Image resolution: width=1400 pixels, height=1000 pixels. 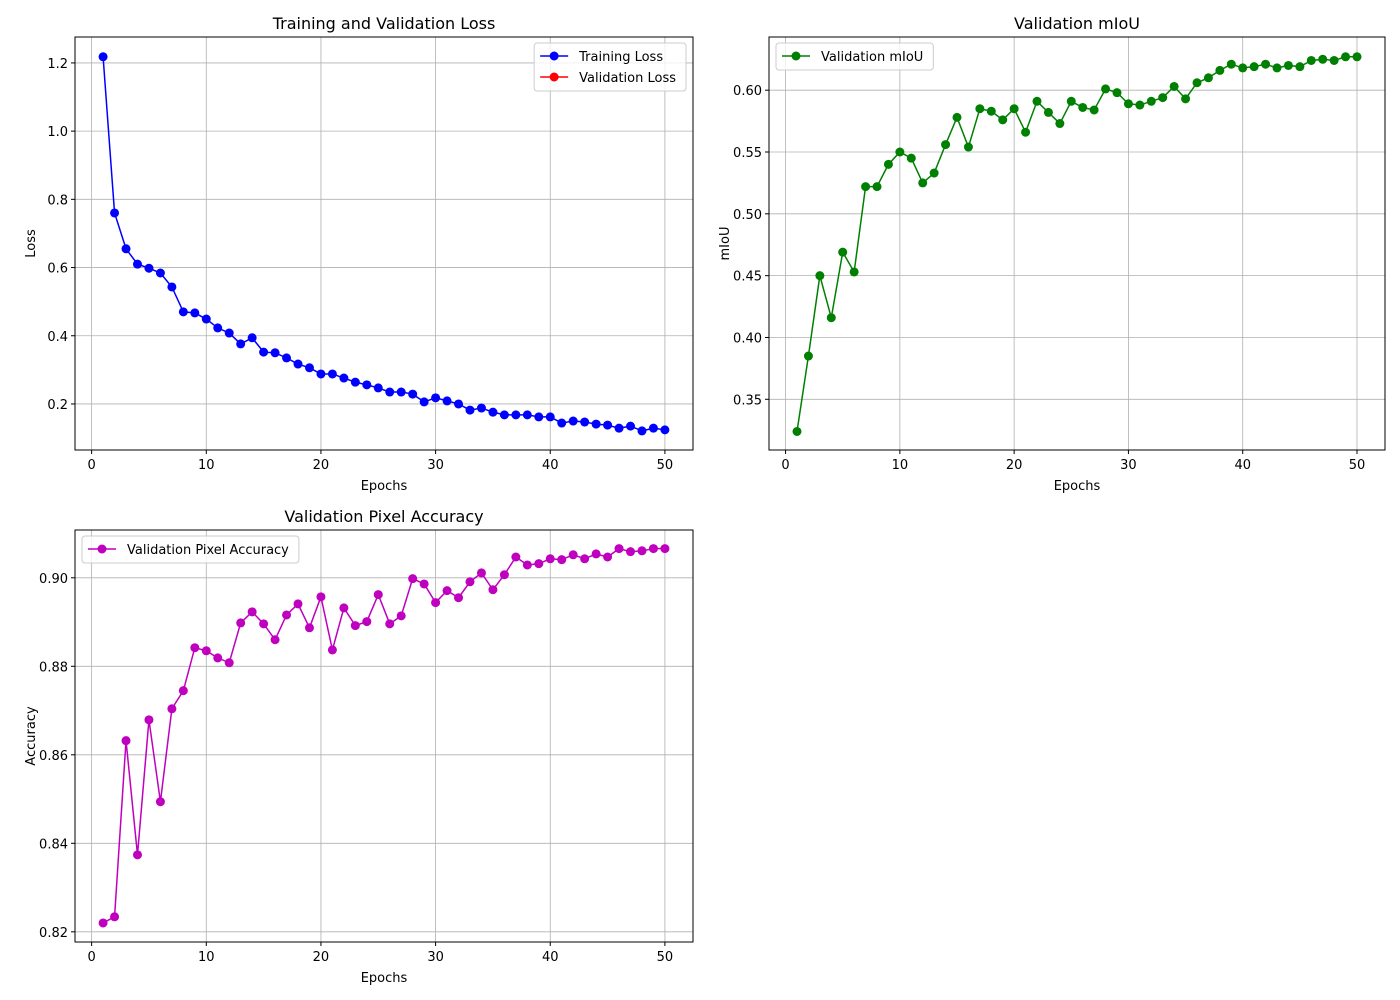 What do you see at coordinates (610, 67) in the screenshot?
I see `legend-frame` at bounding box center [610, 67].